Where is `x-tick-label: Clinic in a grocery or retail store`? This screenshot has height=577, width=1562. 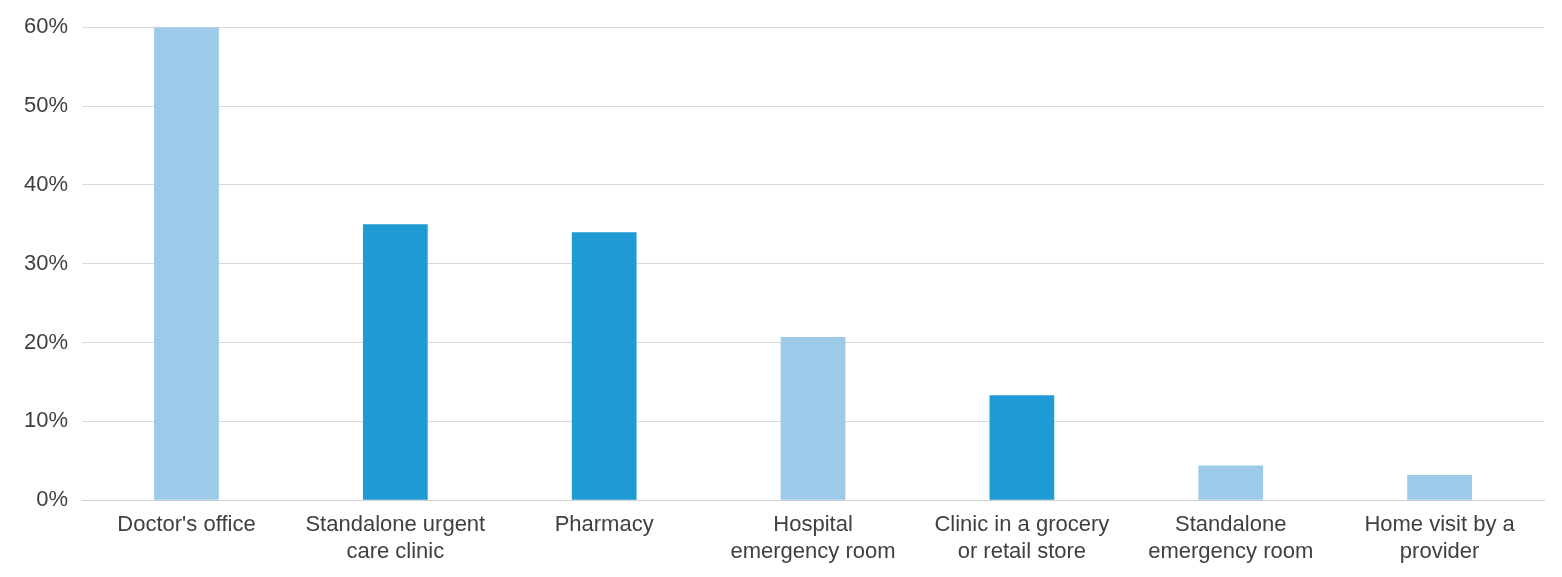 x-tick-label: Clinic in a grocery or retail store is located at coordinates (1022, 537).